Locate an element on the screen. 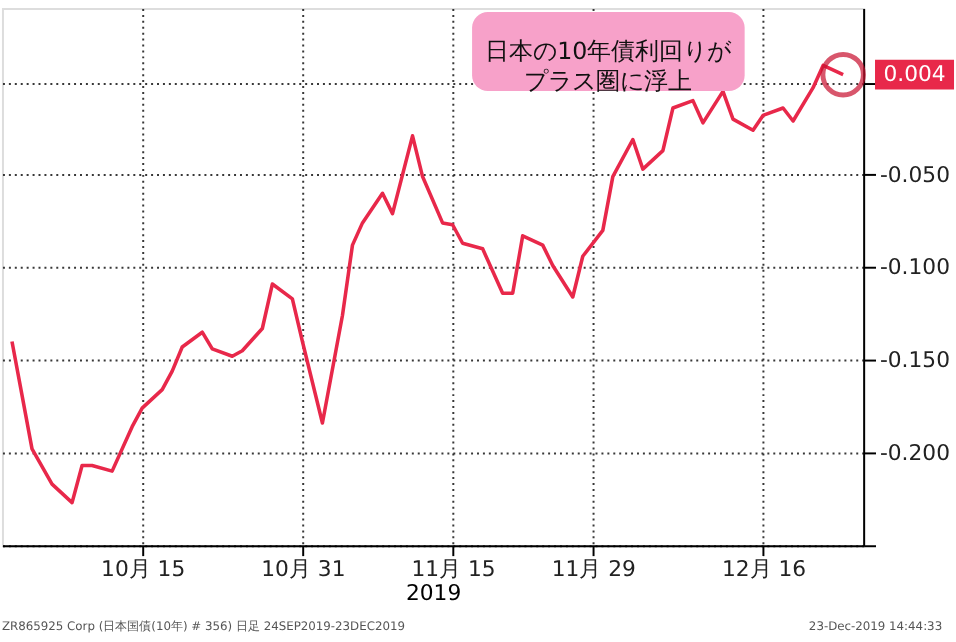 This screenshot has width=956, height=642. x-tick-label: 12月 16 is located at coordinates (764, 568).